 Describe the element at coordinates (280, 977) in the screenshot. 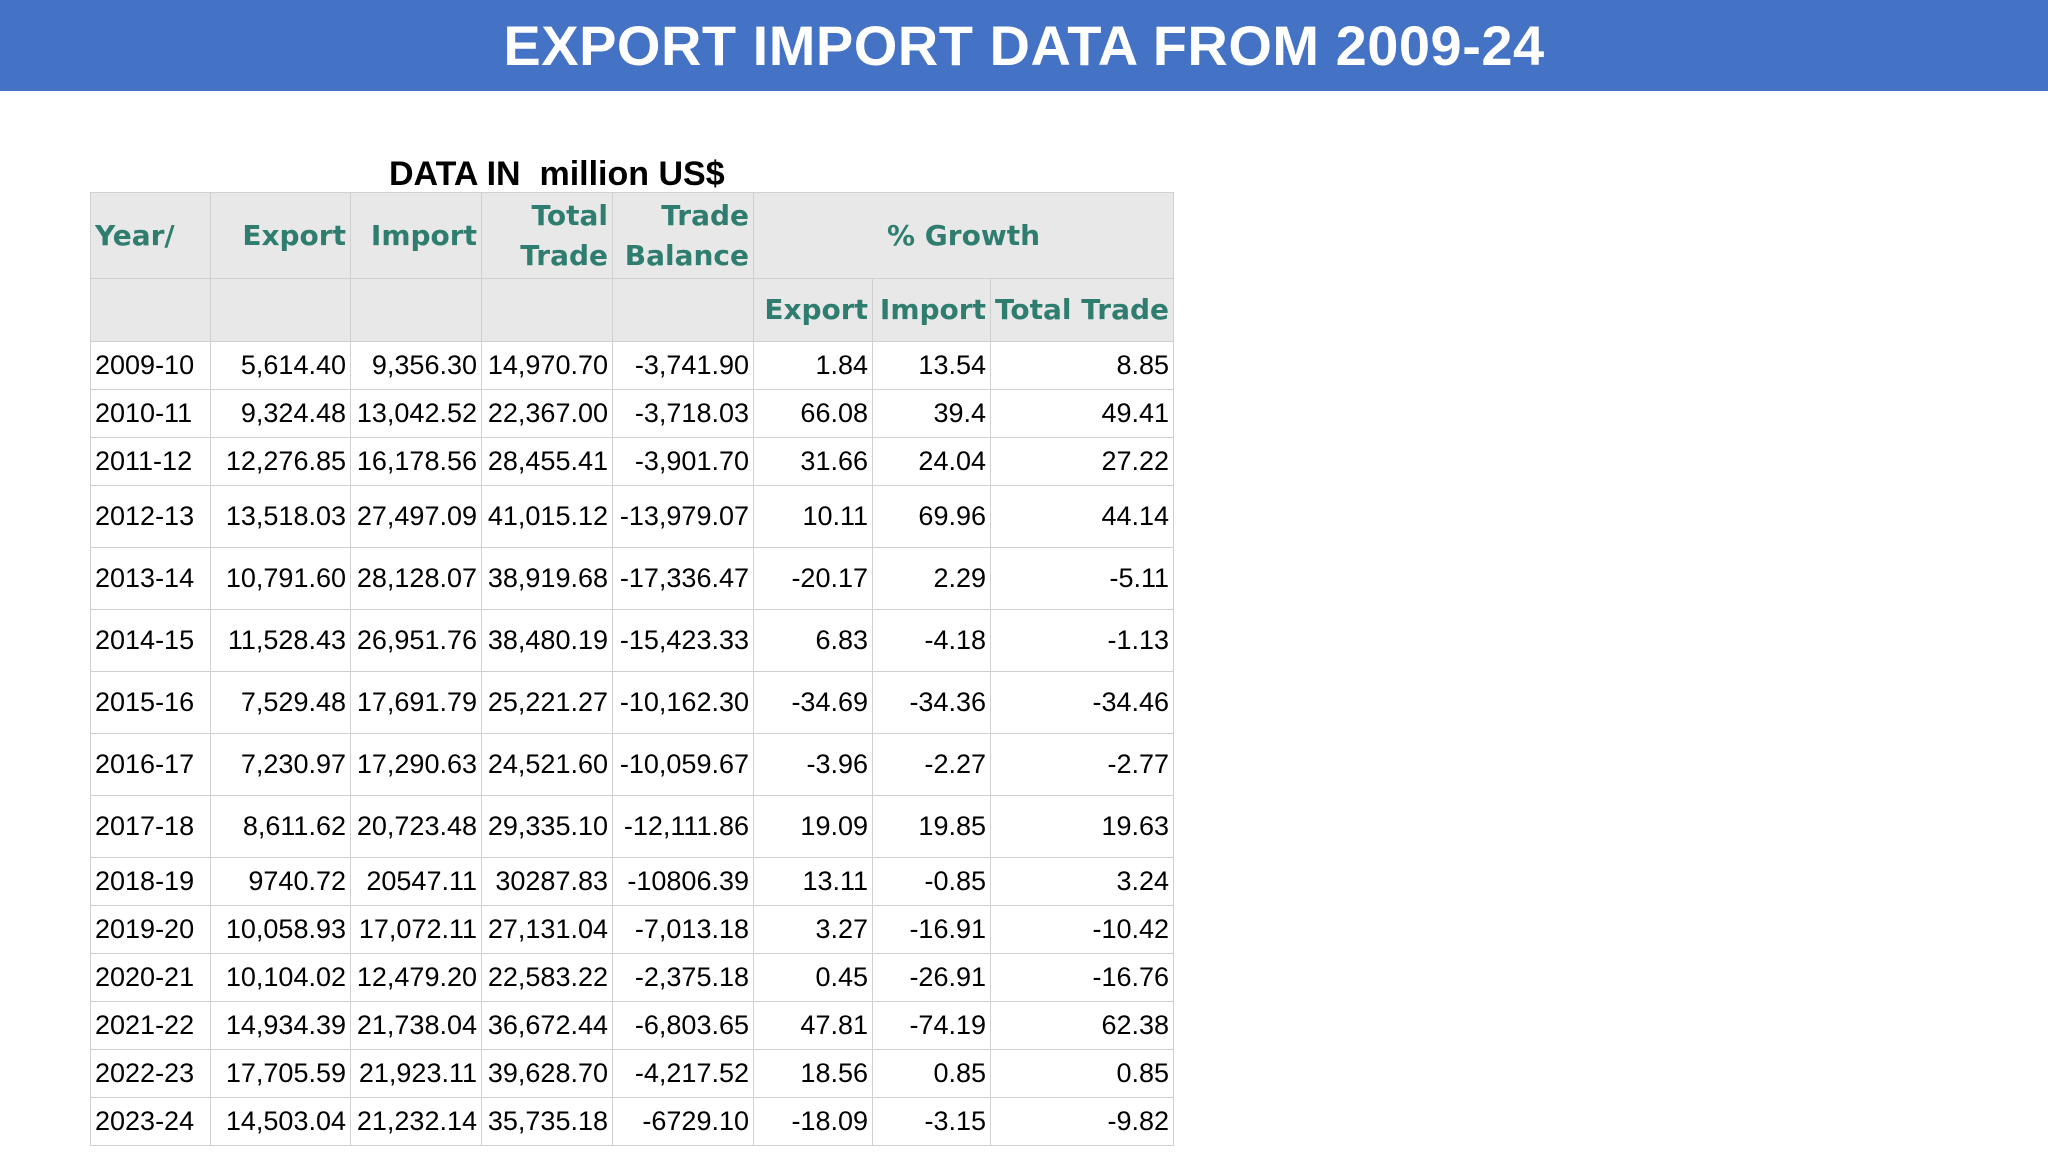

I see `cell-export: 10,104.02` at that location.